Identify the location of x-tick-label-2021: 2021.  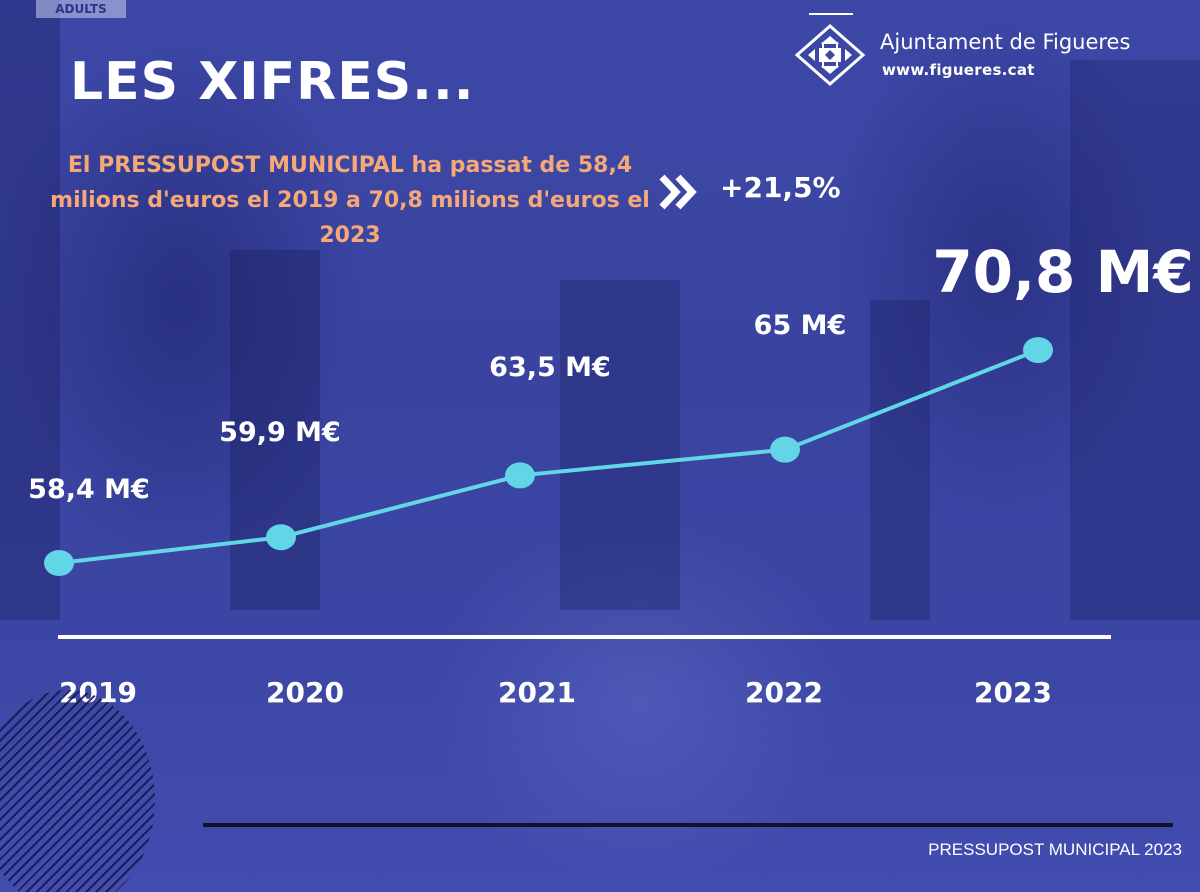
(537, 692).